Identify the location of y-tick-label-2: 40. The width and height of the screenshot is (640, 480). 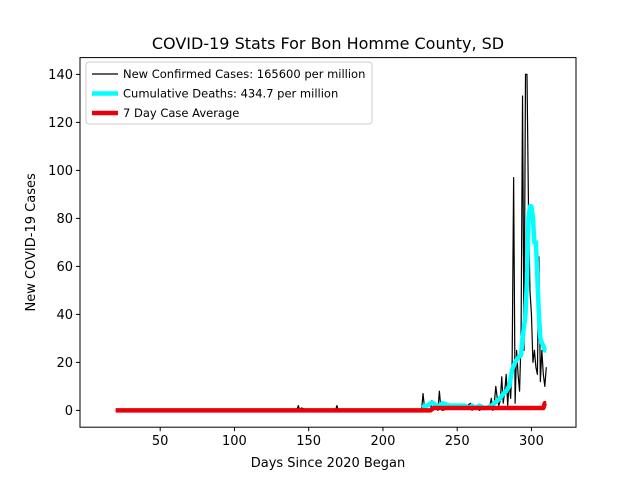
(64, 315).